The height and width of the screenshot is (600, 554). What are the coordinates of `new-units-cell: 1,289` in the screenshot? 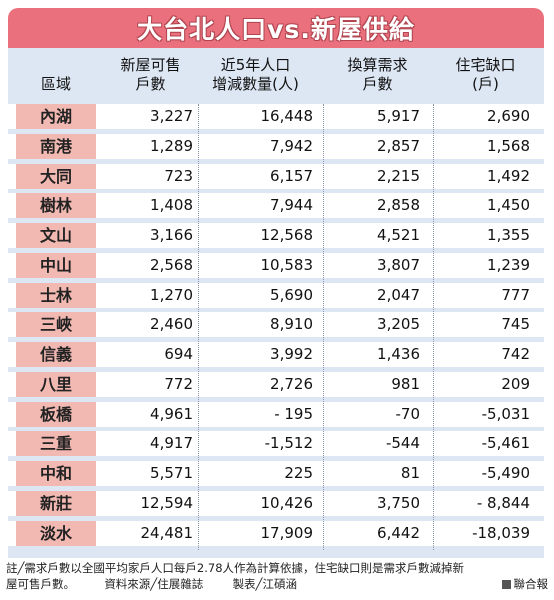 It's located at (171, 145).